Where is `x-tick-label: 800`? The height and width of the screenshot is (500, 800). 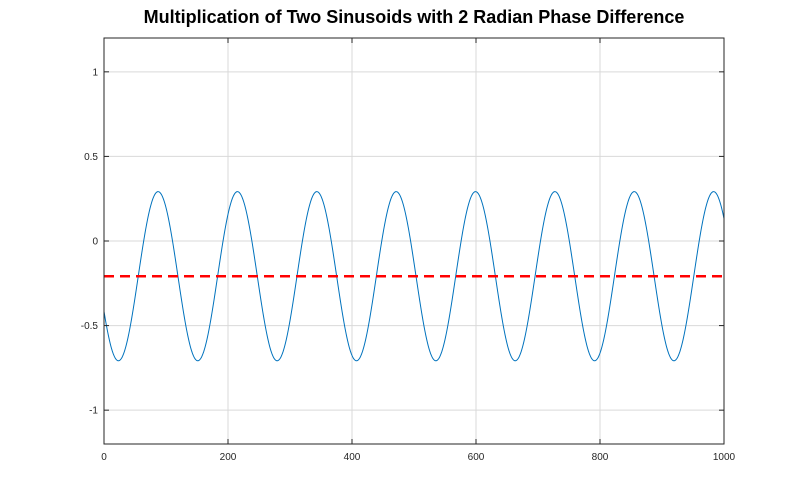
x-tick-label: 800 is located at coordinates (600, 457).